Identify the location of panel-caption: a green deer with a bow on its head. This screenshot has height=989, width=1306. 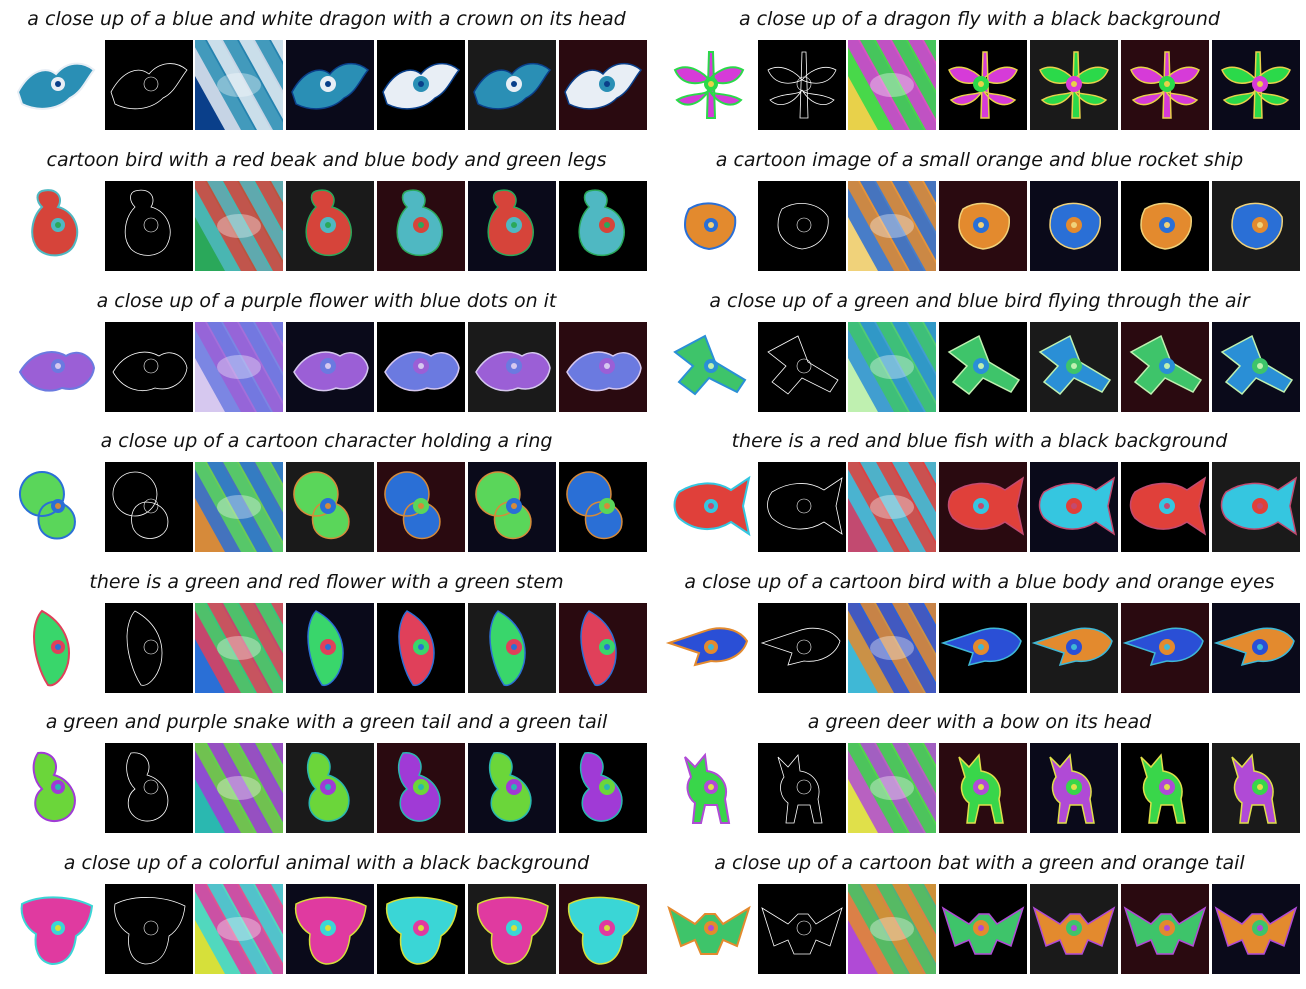
(979, 722).